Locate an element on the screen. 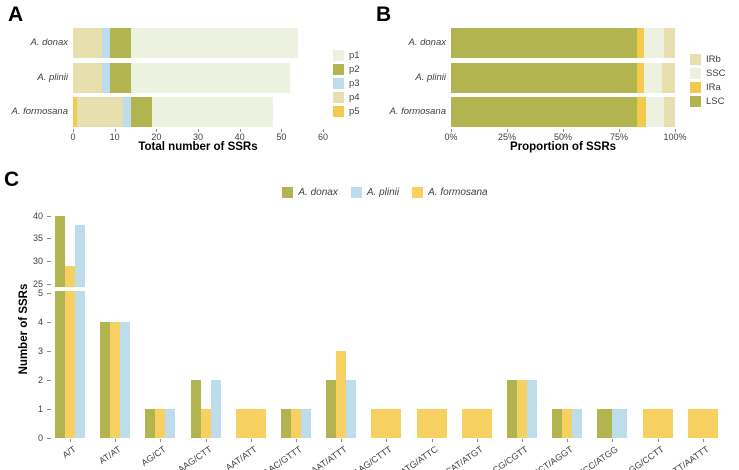 The image size is (739, 470). panel-a-x-axis-title: Total number of SSRs is located at coordinates (198, 147).